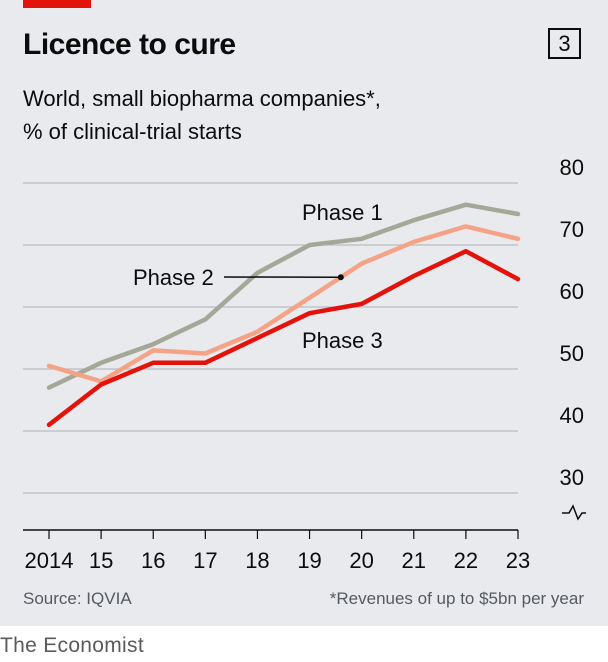  I want to click on subtitle-line-1: World, small biopharma companies*,, so click(202, 98).